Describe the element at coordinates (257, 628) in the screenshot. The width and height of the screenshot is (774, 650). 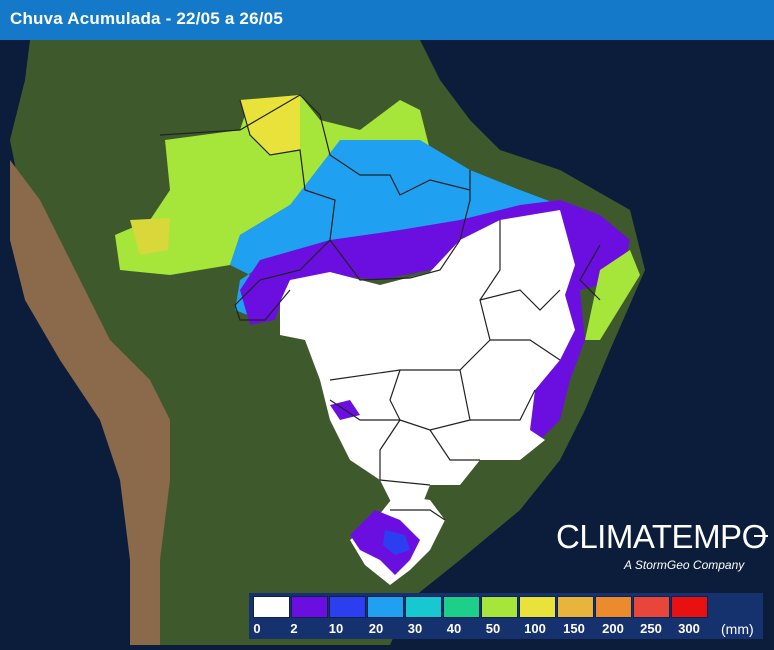
I see `legend-tick: 0` at that location.